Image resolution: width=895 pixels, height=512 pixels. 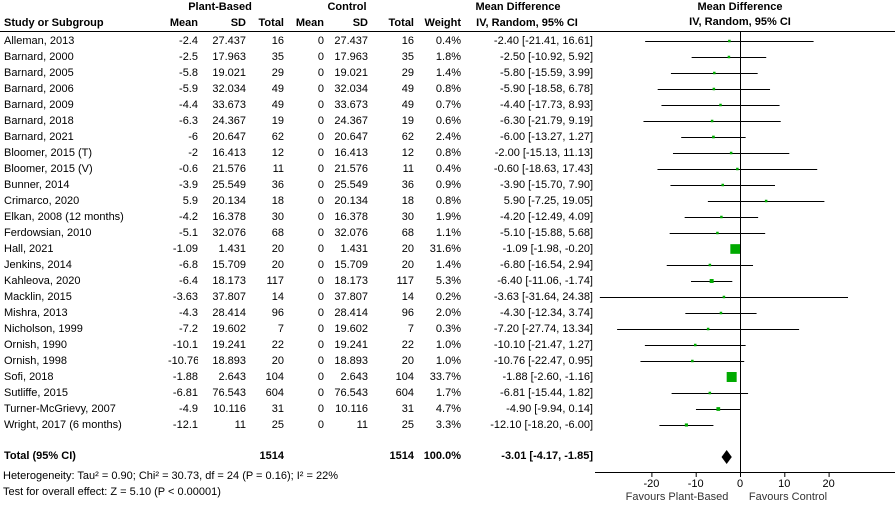 What do you see at coordinates (229, 313) in the screenshot?
I see `sd-plant-cell: 28.414` at bounding box center [229, 313].